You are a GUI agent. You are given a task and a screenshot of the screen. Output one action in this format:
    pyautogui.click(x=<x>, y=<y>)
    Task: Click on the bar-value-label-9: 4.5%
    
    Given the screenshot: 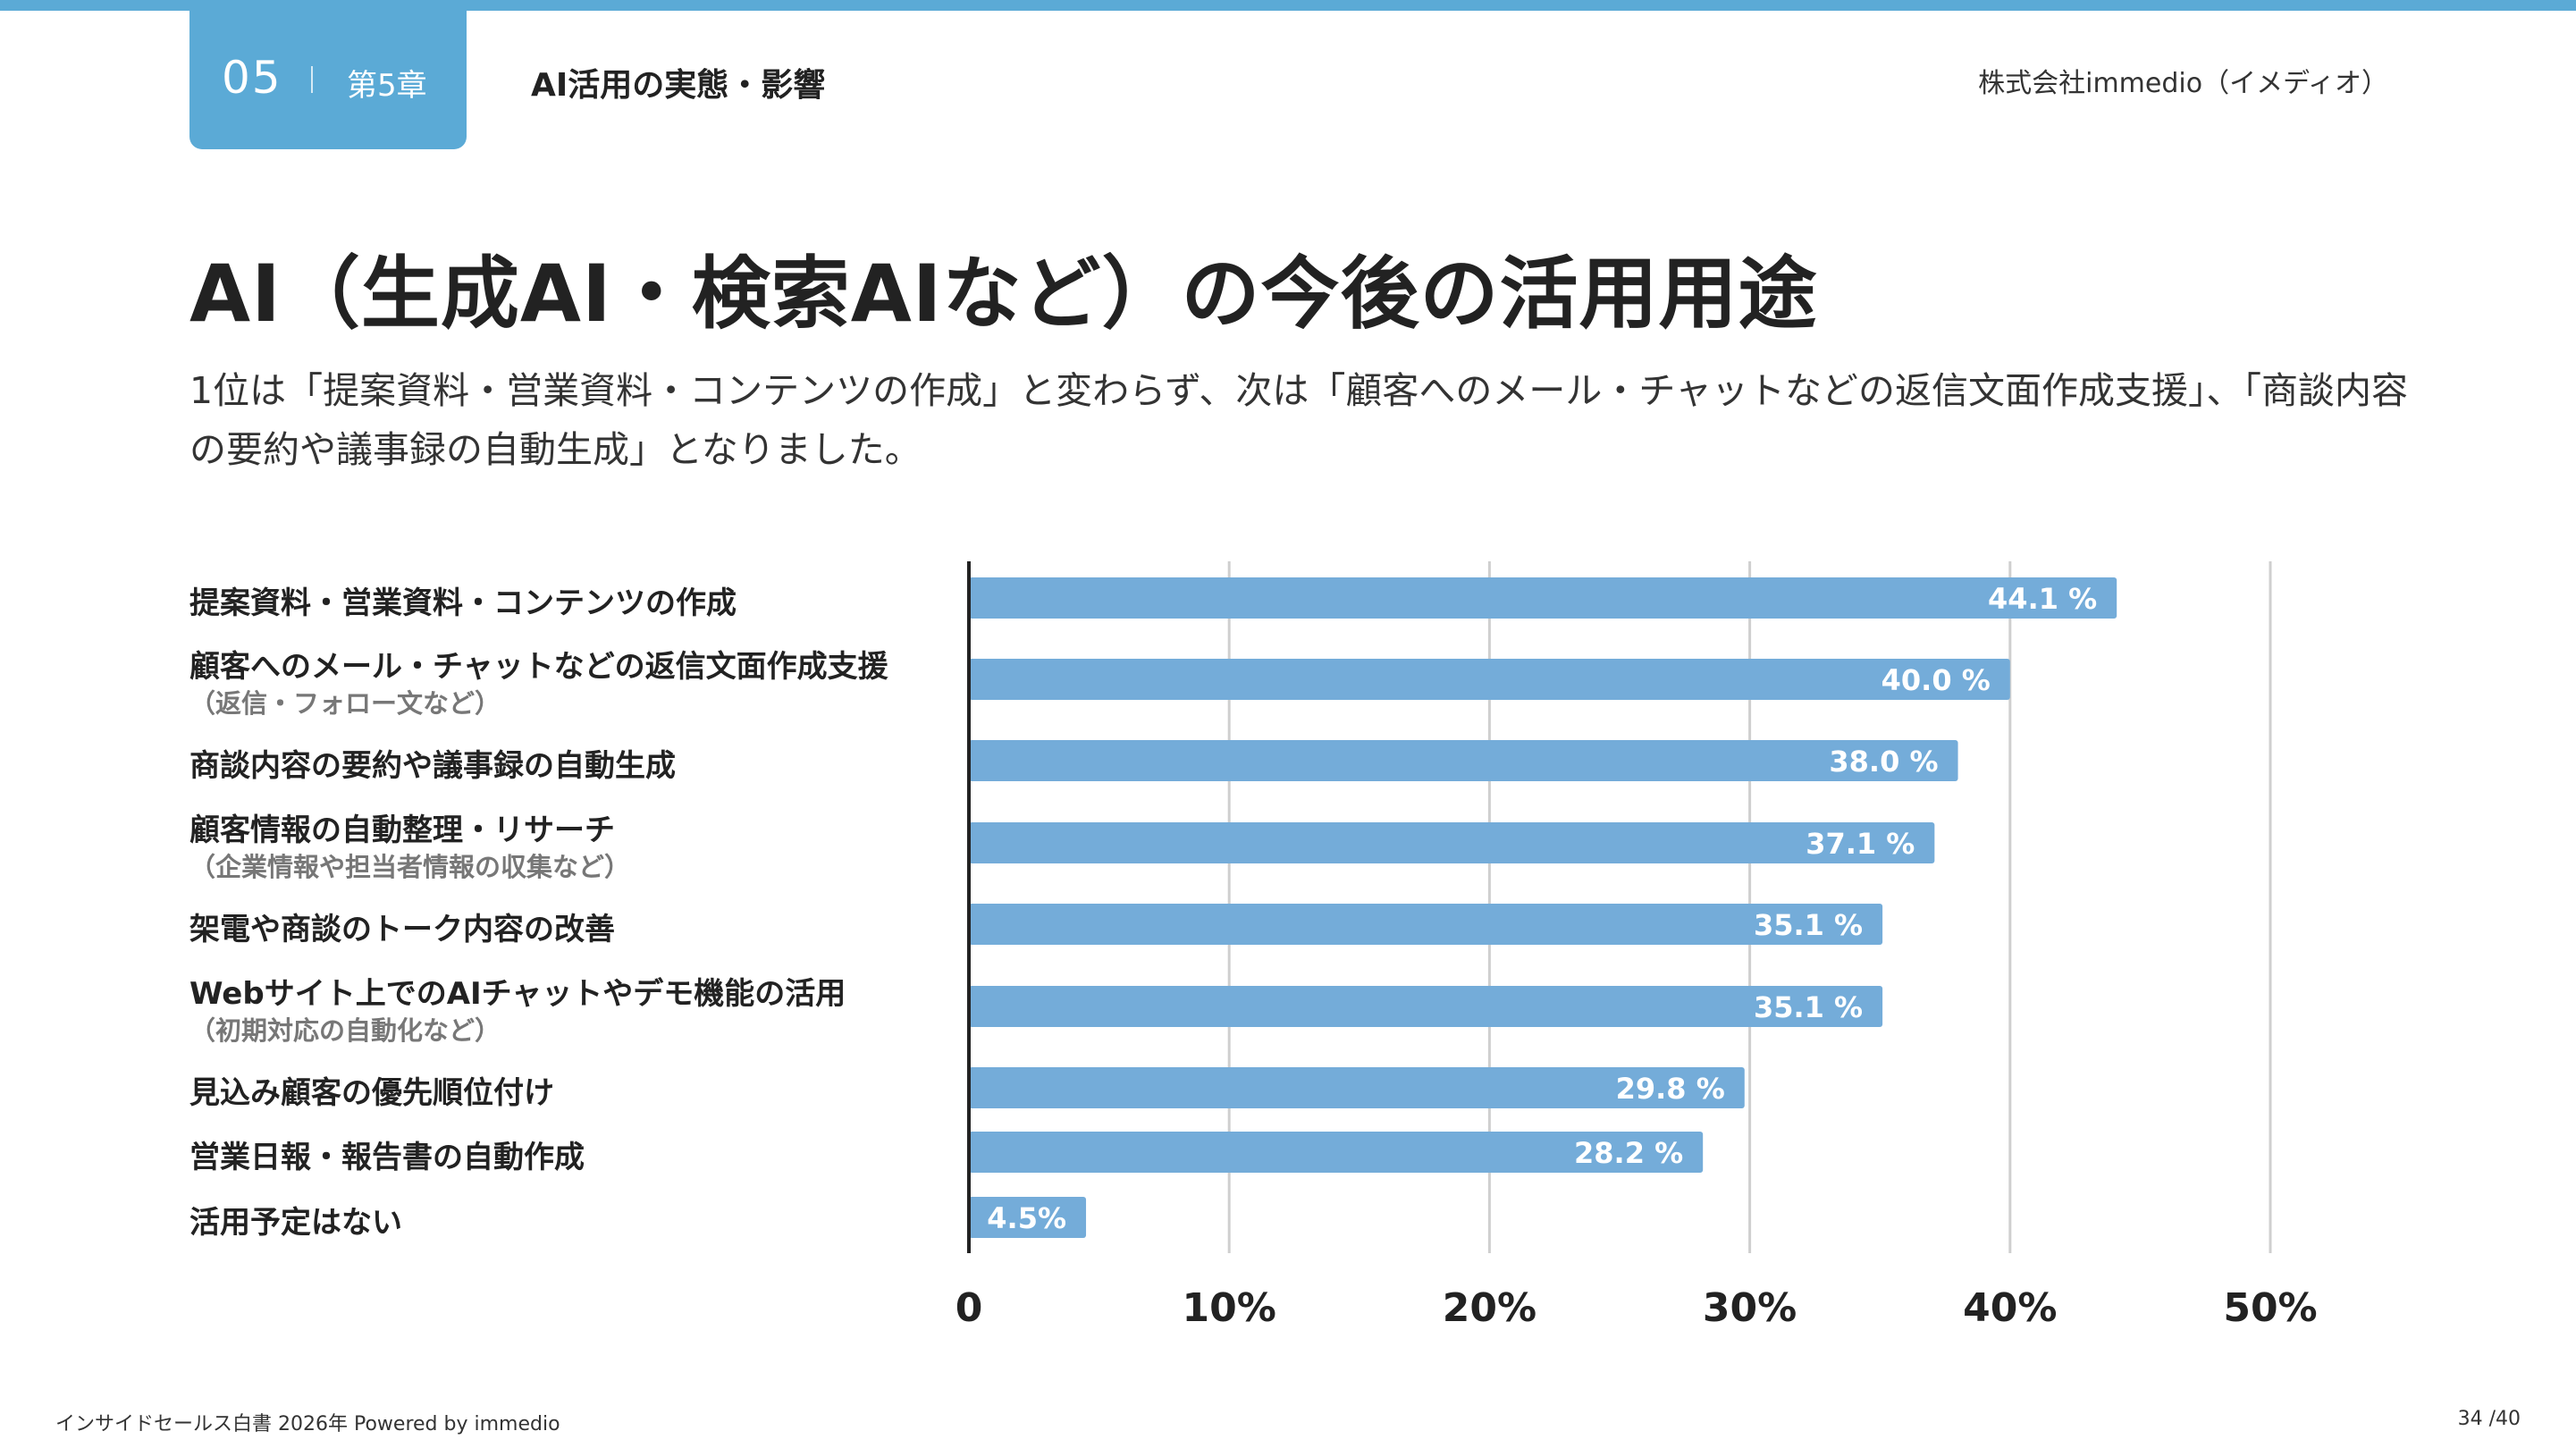 What is the action you would take?
    pyautogui.click(x=1027, y=1218)
    